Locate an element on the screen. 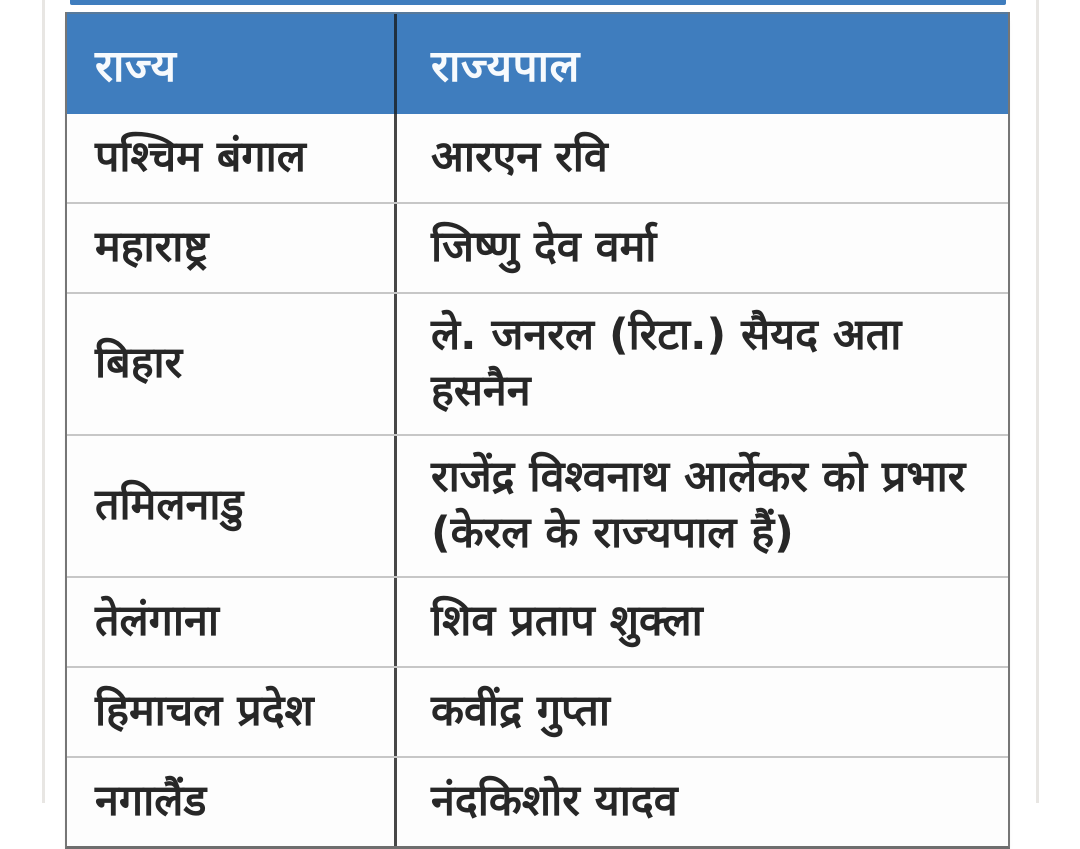 Image resolution: width=1080 pixels, height=849 pixels. state-cell: तेलंगाना is located at coordinates (230, 622).